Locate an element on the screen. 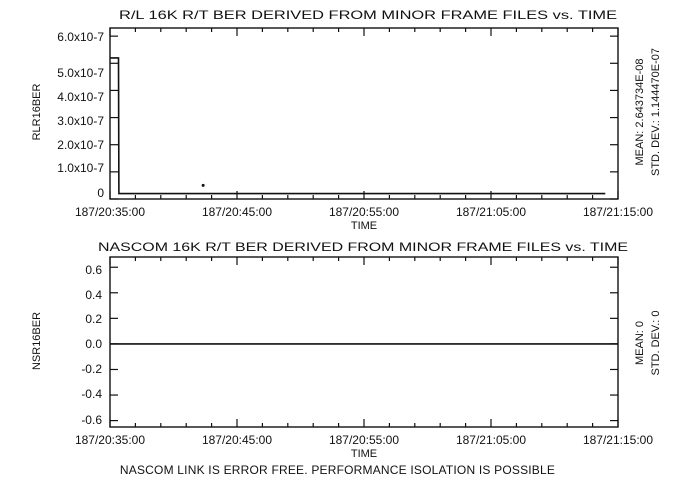 The height and width of the screenshot is (487, 675). rl-ber-stray-point is located at coordinates (203, 185).